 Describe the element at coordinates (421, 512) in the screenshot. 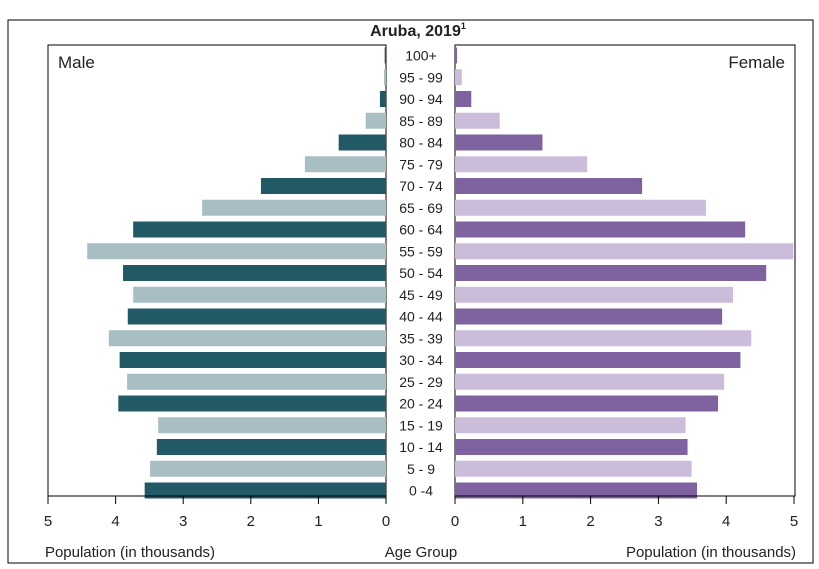

I see `axes-group: 5 4 3 2 1 0 0 1 2 3 4 5` at that location.